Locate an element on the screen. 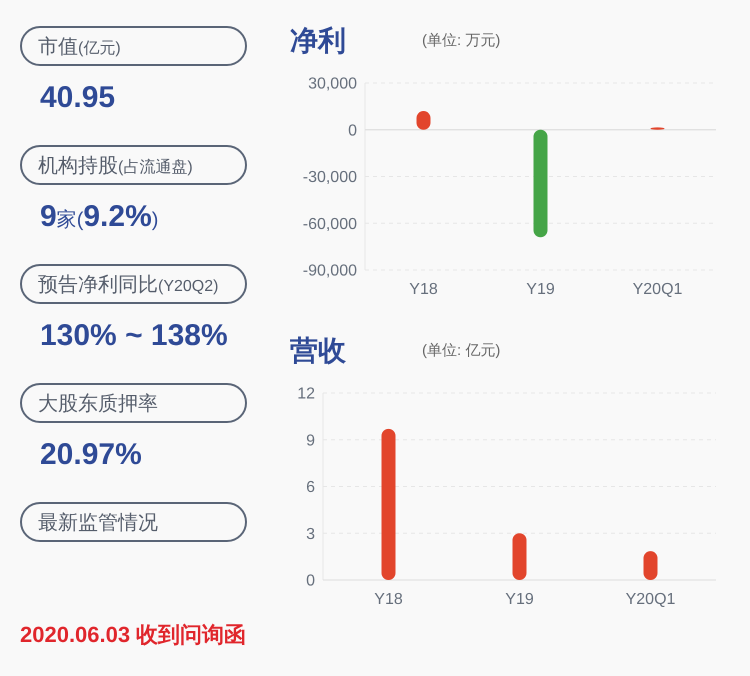 The image size is (750, 676). y-tick-label: 30,000 is located at coordinates (333, 84).